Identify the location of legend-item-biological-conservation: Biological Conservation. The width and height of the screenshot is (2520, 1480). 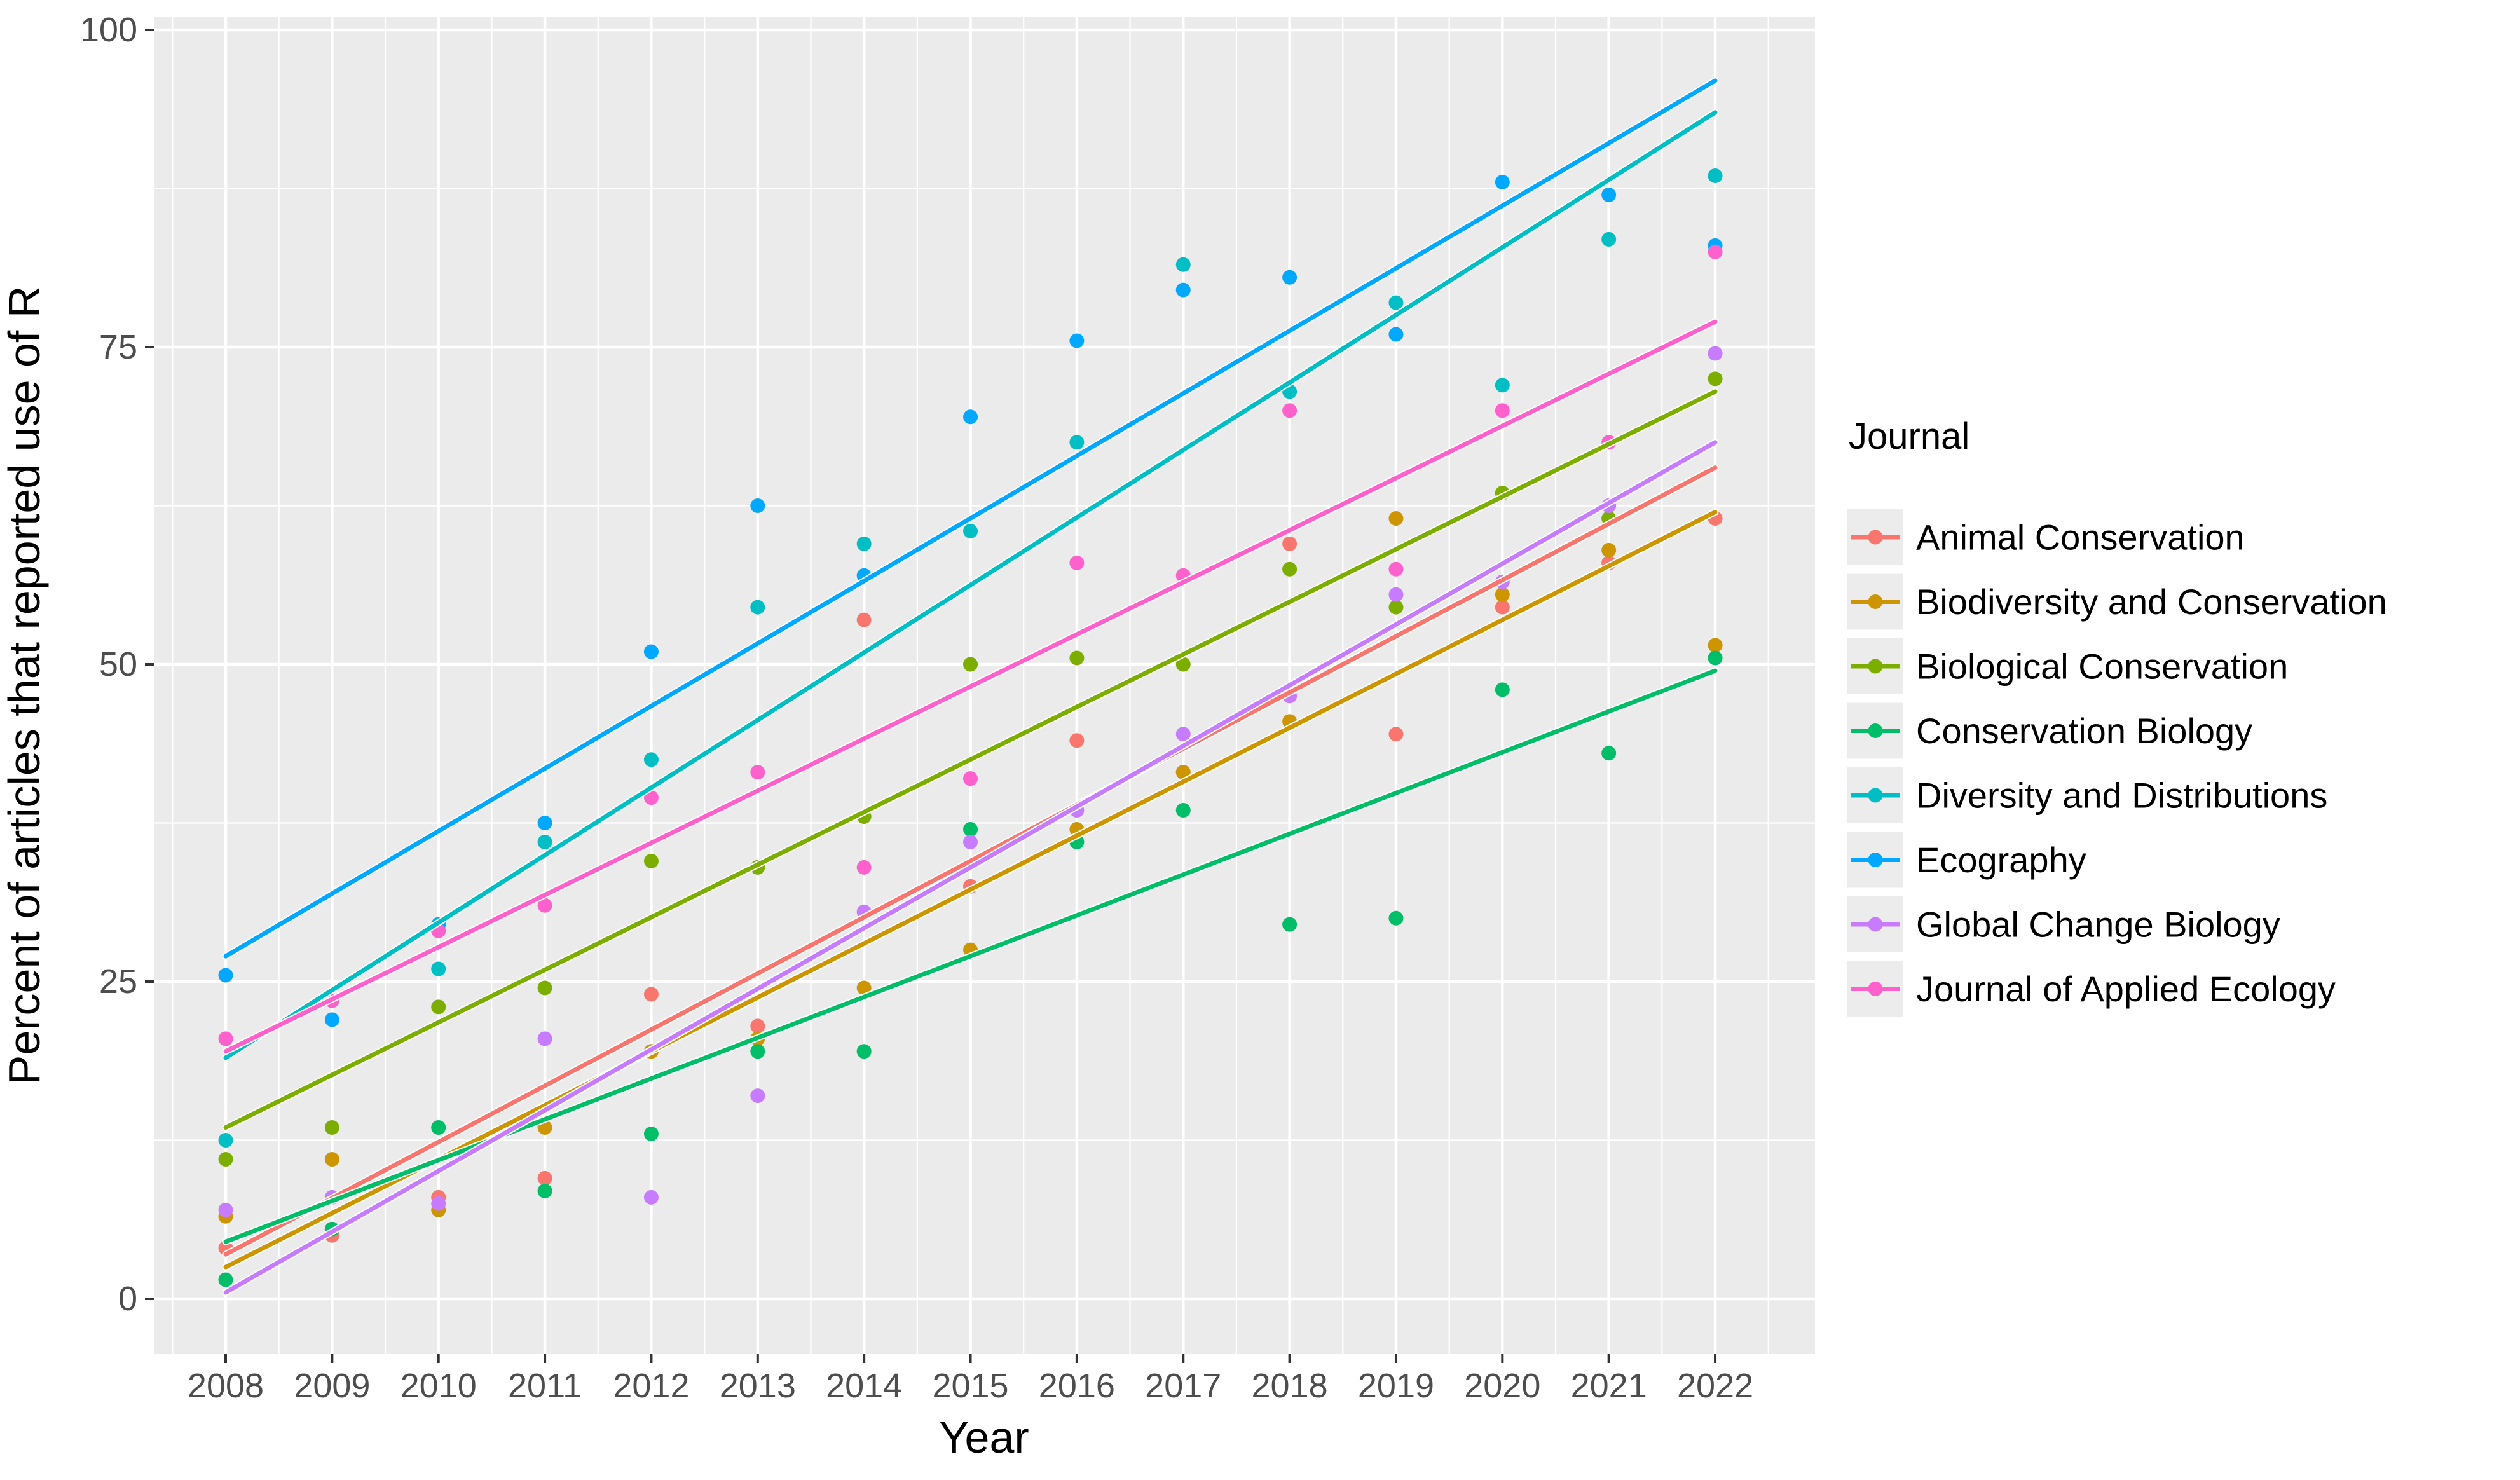
(2067, 666).